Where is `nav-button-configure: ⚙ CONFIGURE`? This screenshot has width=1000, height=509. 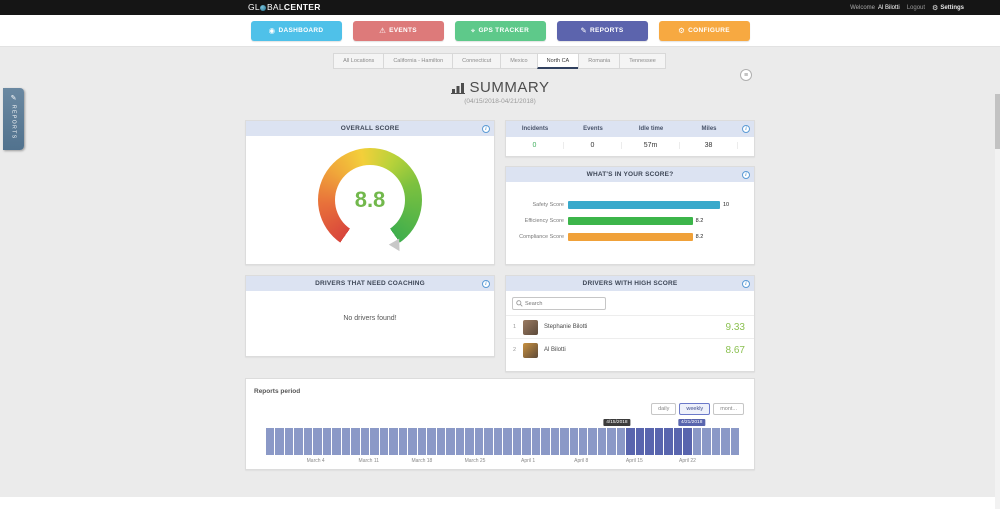 nav-button-configure: ⚙ CONFIGURE is located at coordinates (704, 30).